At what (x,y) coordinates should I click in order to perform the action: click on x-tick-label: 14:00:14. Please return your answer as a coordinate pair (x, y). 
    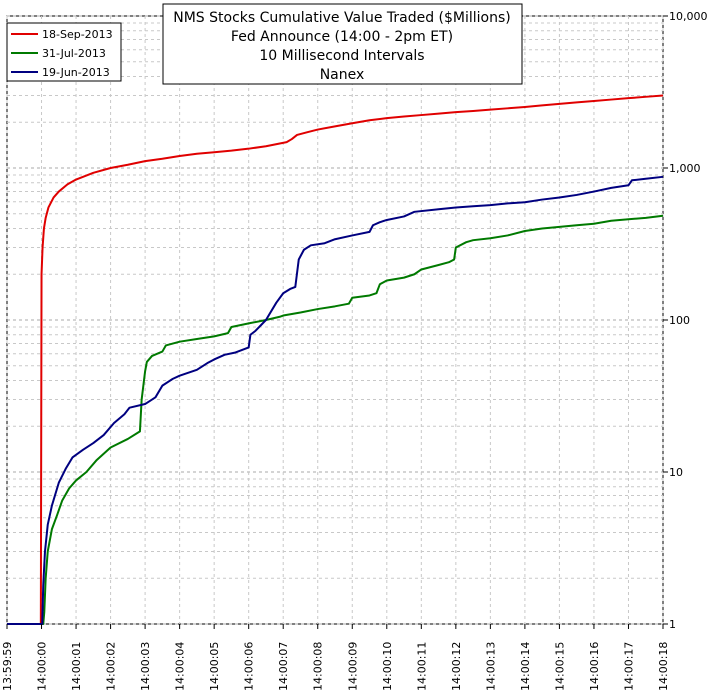
    Looking at the image, I should click on (525, 666).